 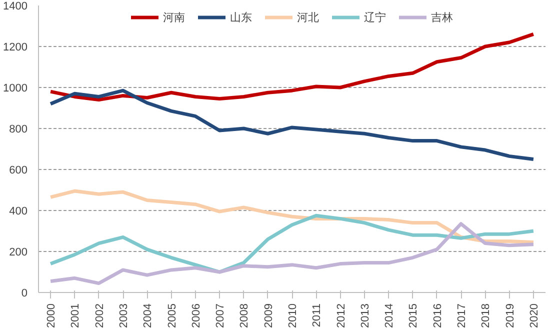 I want to click on x-tick-label: 2007, so click(x=220, y=315).